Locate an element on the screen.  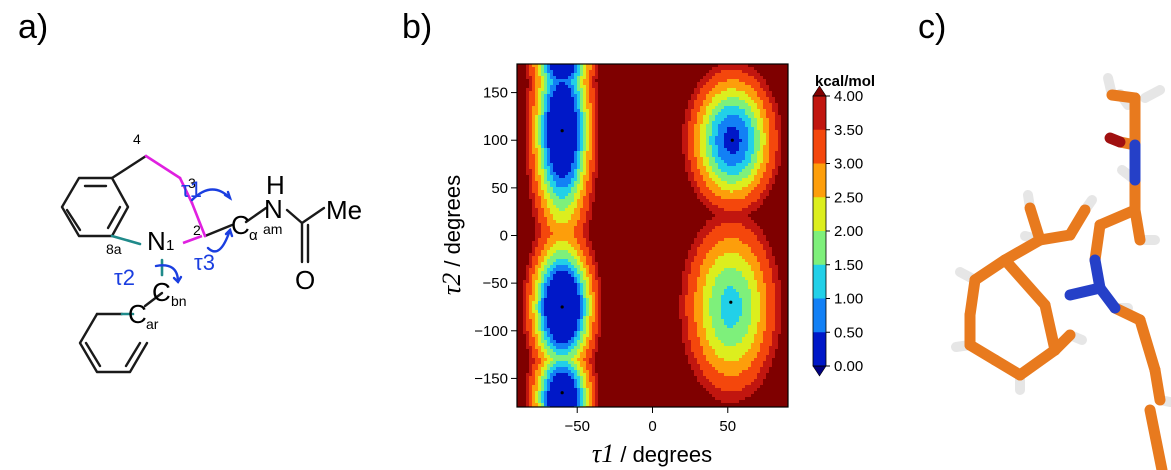
atom-me: Me is located at coordinates (344, 210).